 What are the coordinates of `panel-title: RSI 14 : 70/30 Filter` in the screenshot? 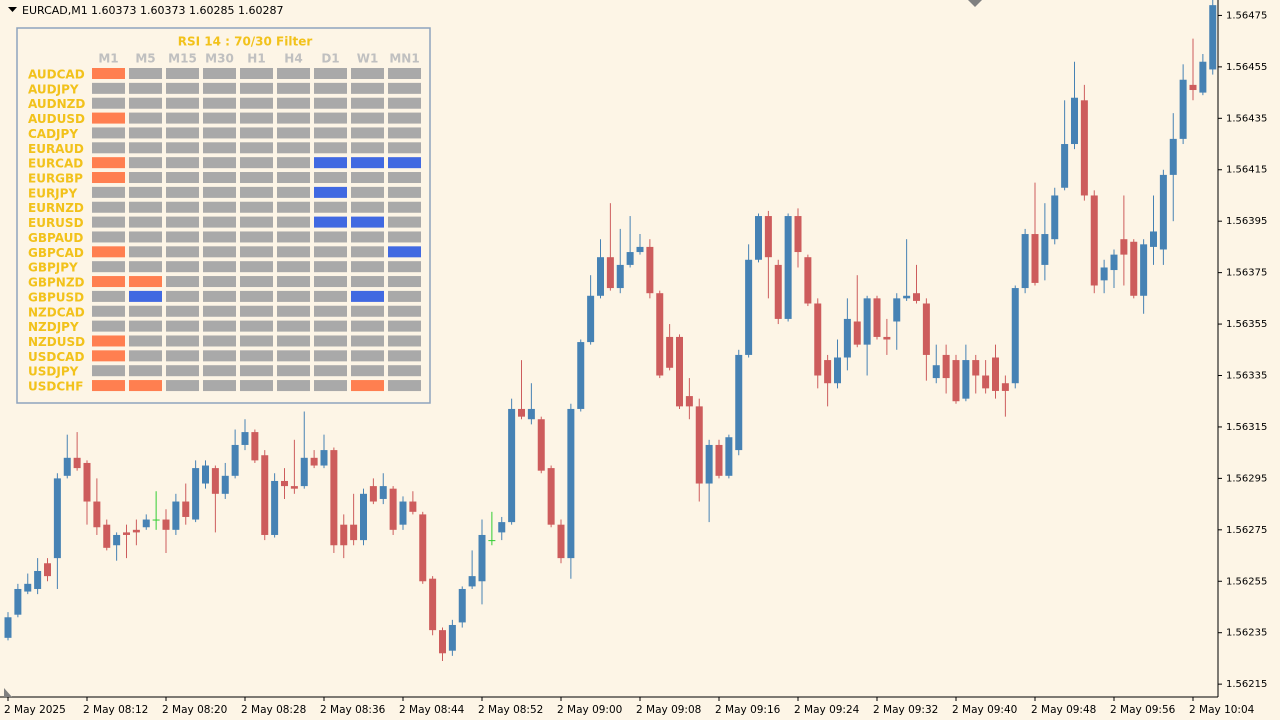 It's located at (245, 42).